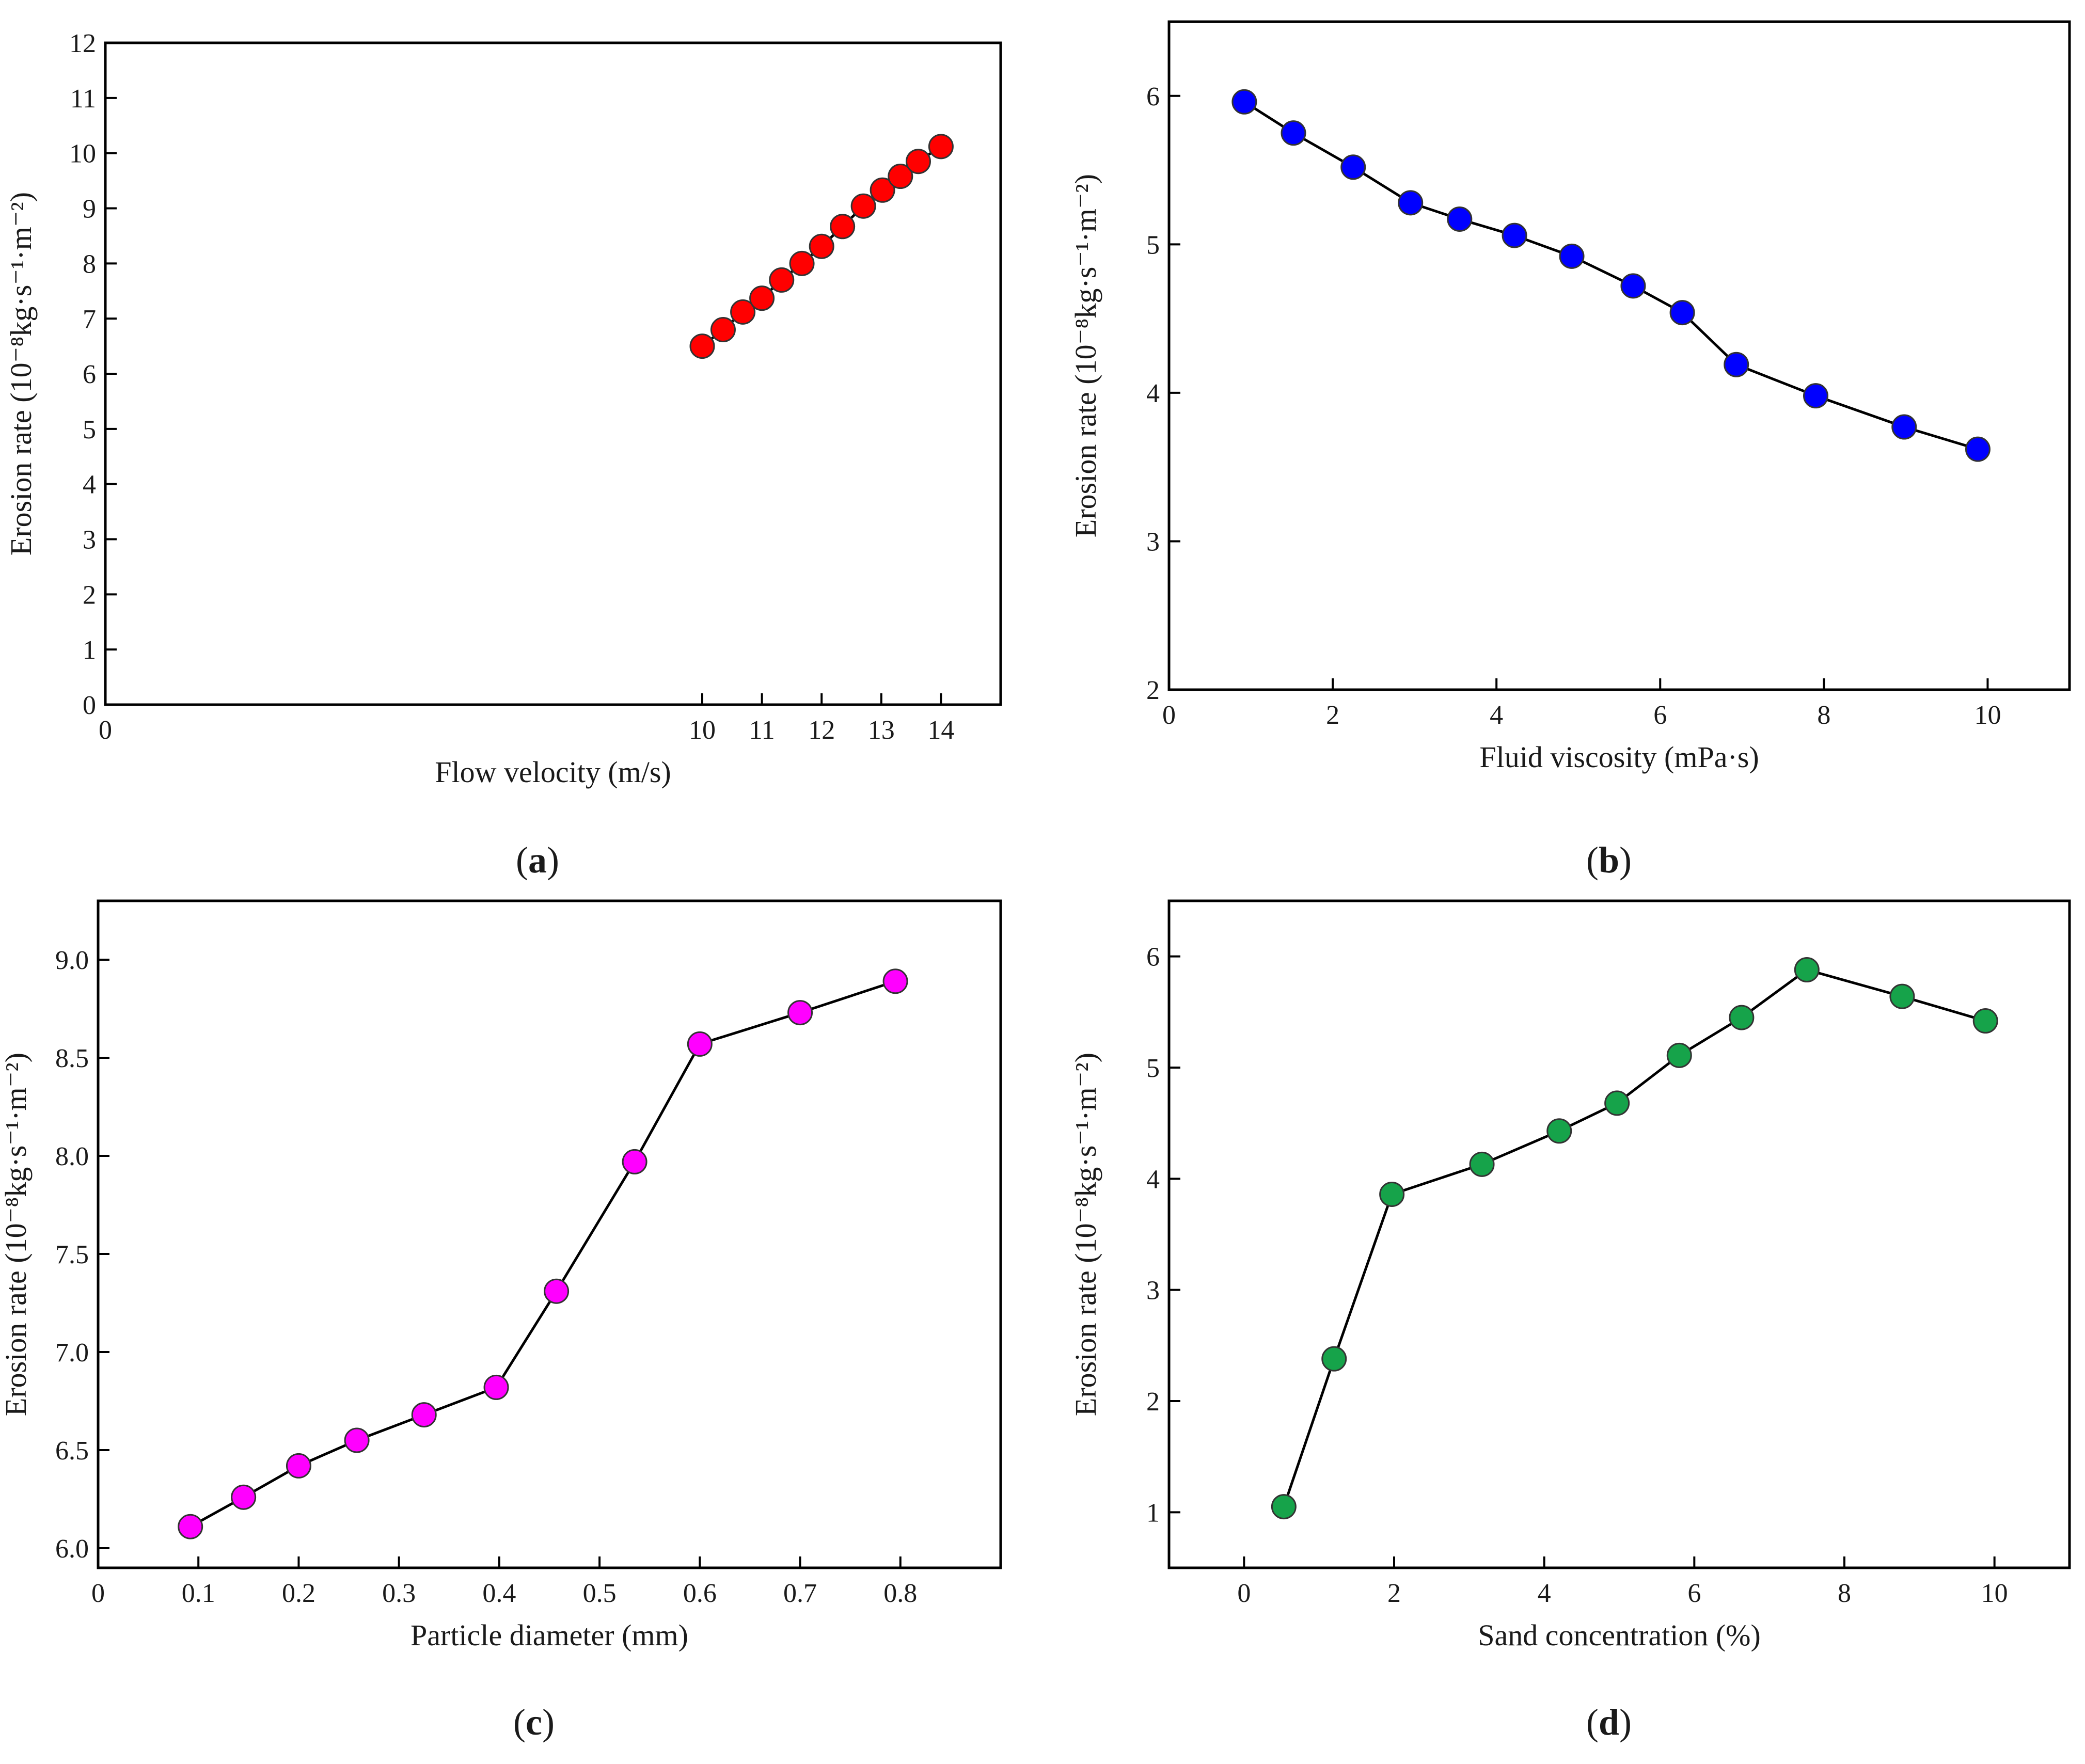 The image size is (2085, 1764). I want to click on y-tick-label: 6.0, so click(72, 1549).